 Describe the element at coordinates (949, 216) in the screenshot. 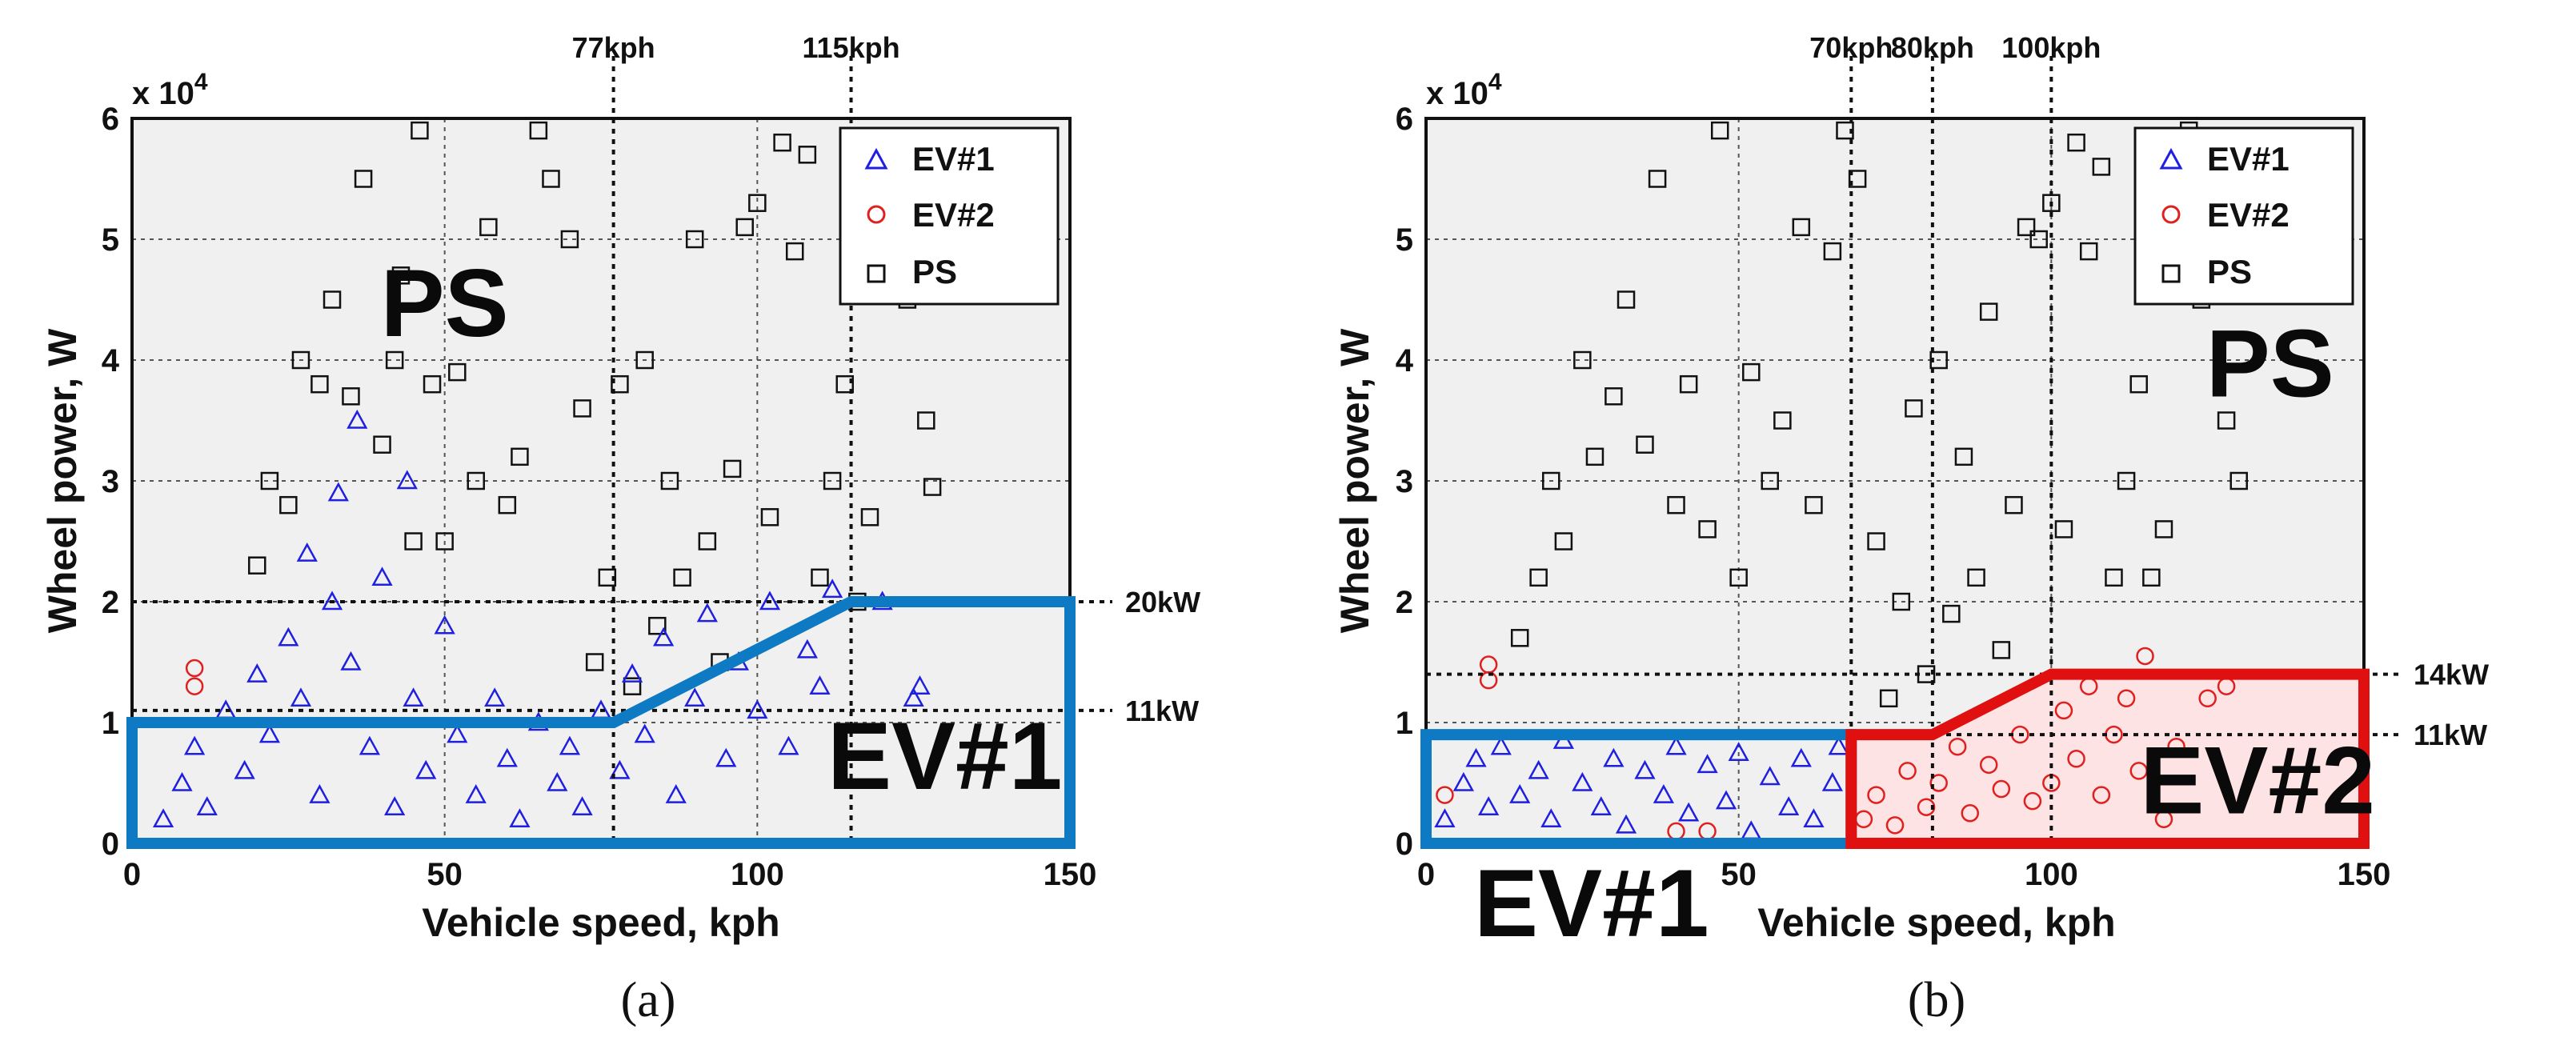

I see `legend-box-a` at that location.